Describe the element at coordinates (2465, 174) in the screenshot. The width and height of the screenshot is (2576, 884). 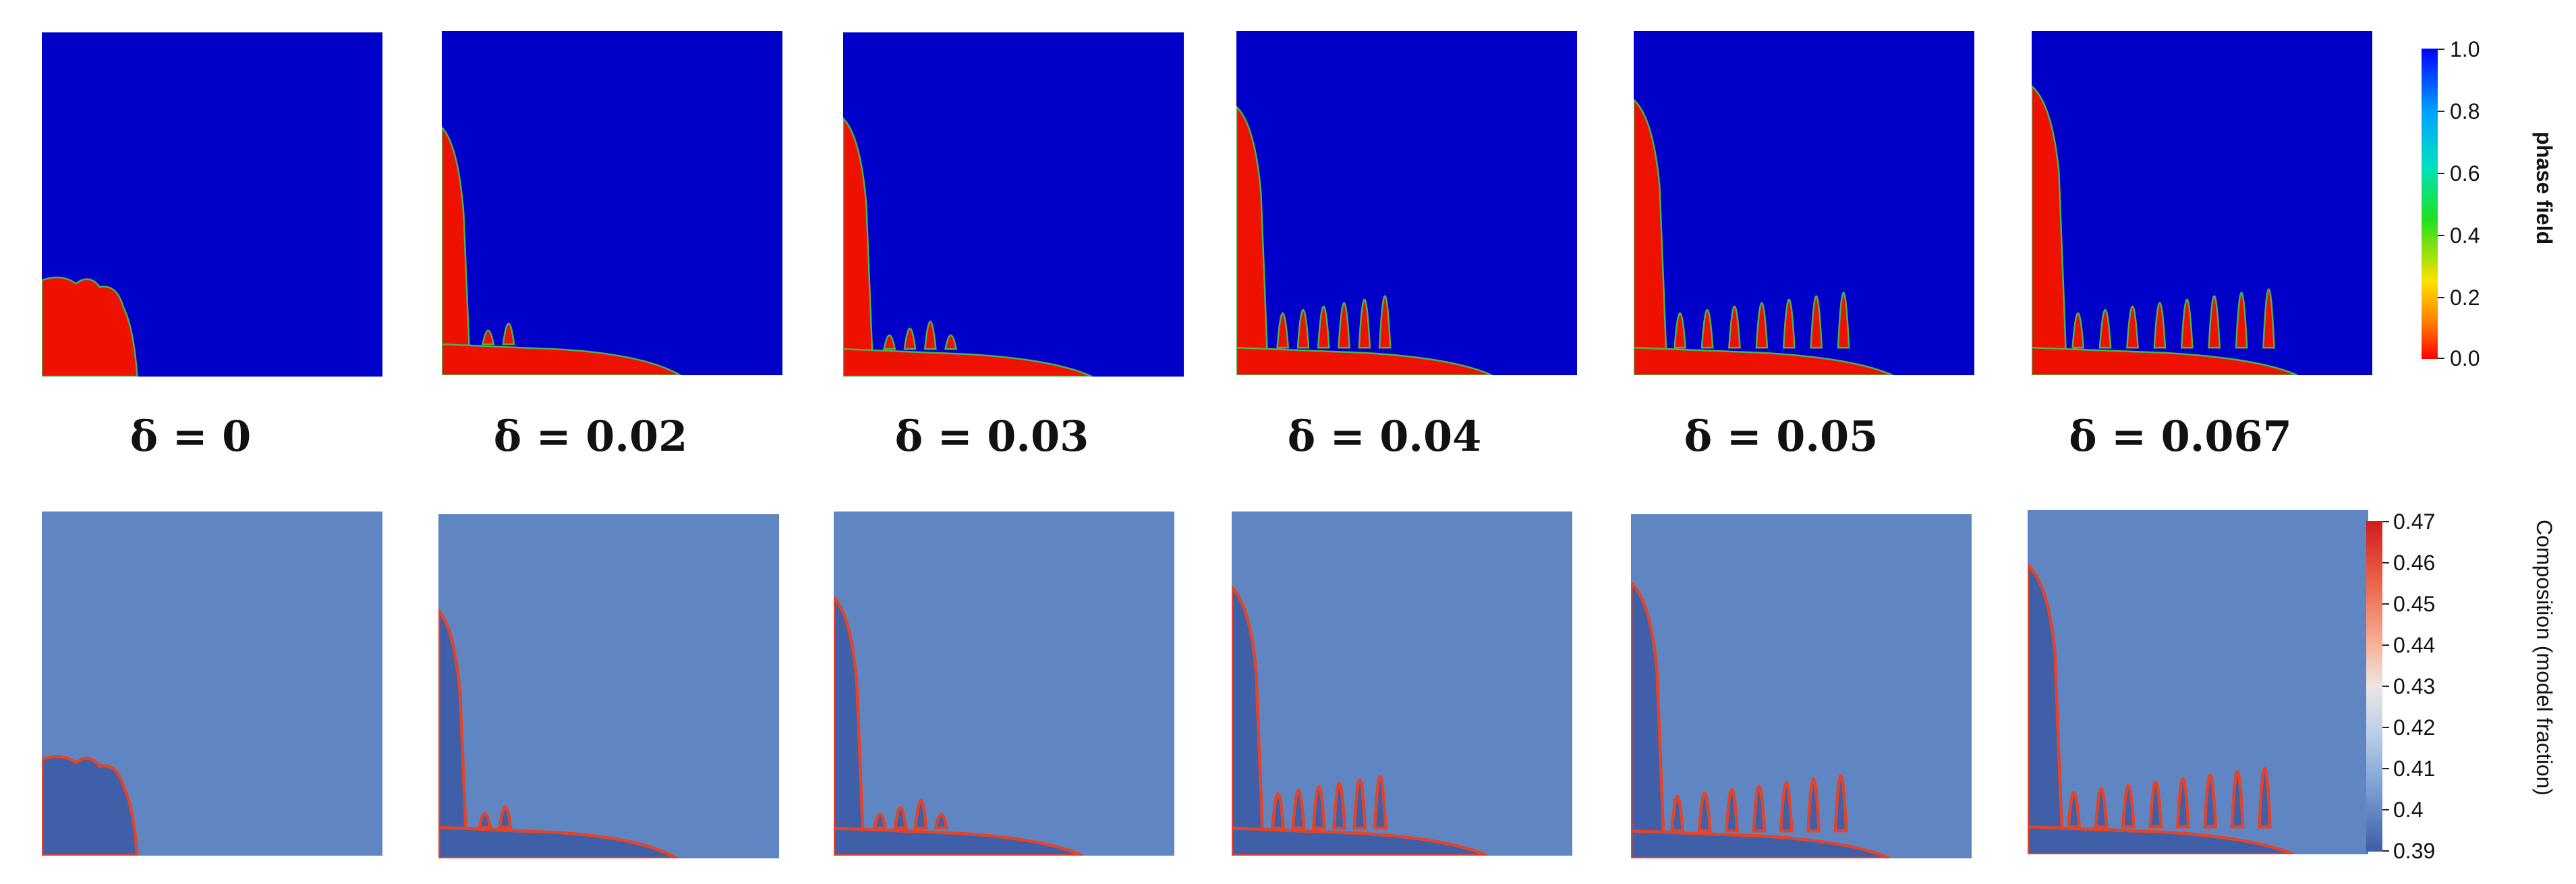
I see `phase-tick-3: 0.6` at that location.